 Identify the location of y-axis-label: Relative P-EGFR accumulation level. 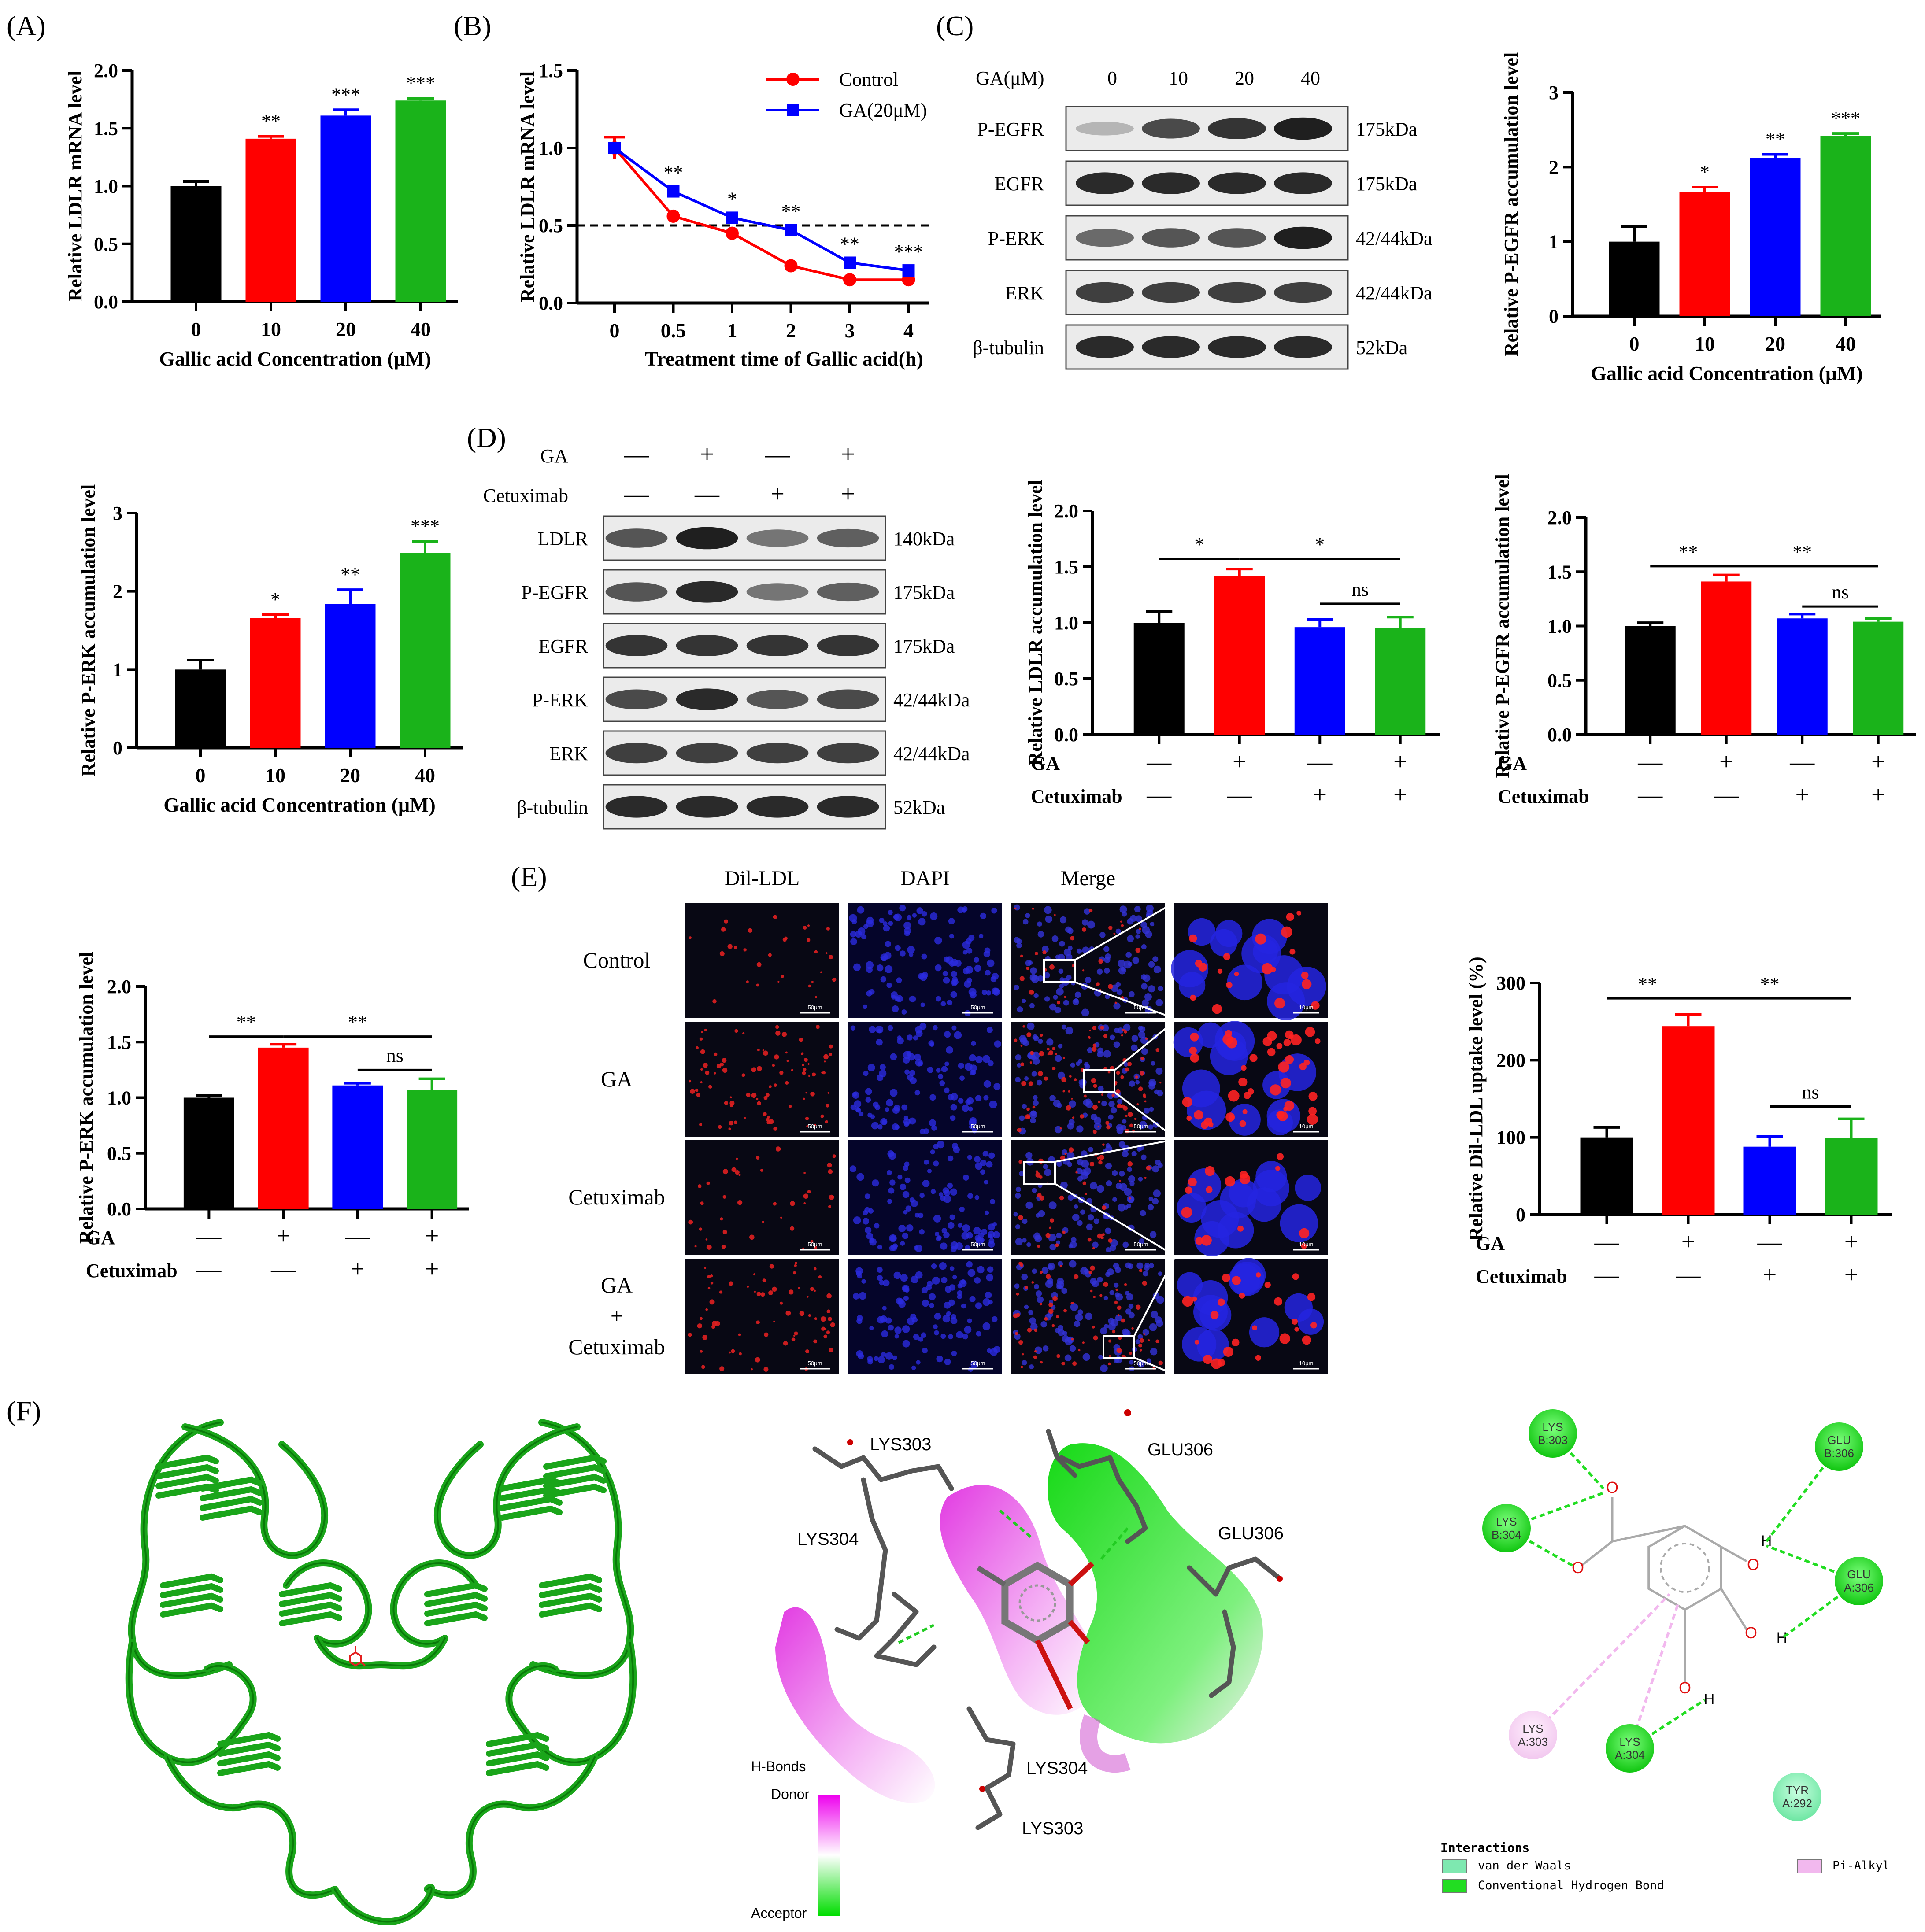
(1511, 204).